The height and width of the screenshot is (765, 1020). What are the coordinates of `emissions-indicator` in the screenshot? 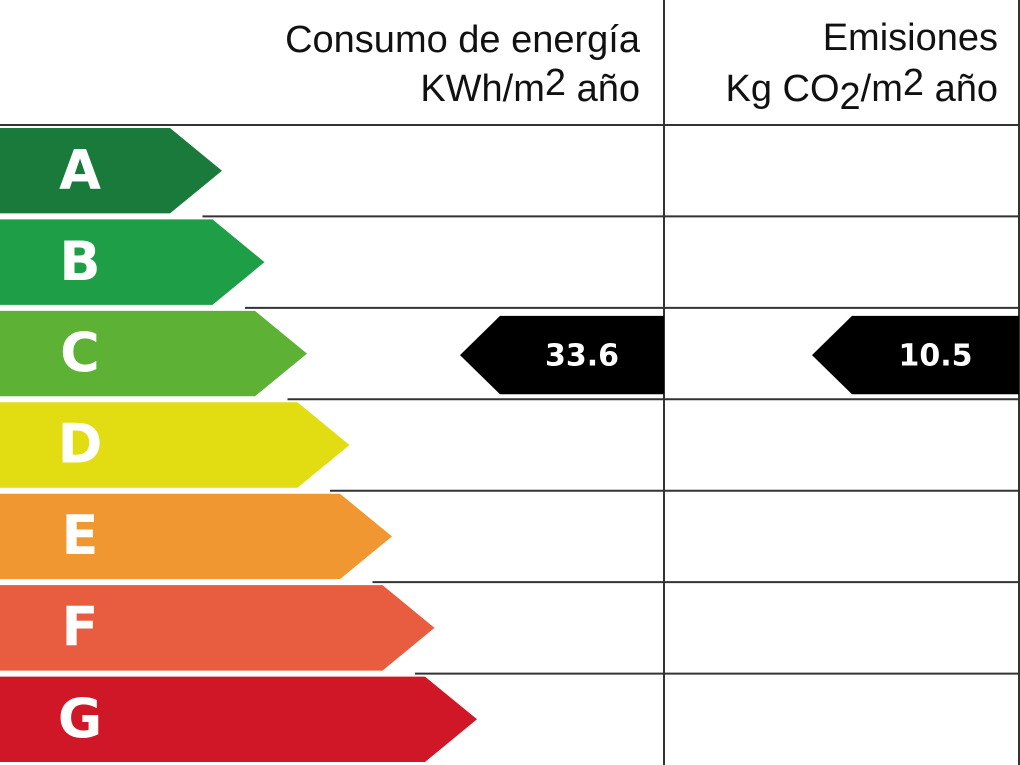 It's located at (915, 355).